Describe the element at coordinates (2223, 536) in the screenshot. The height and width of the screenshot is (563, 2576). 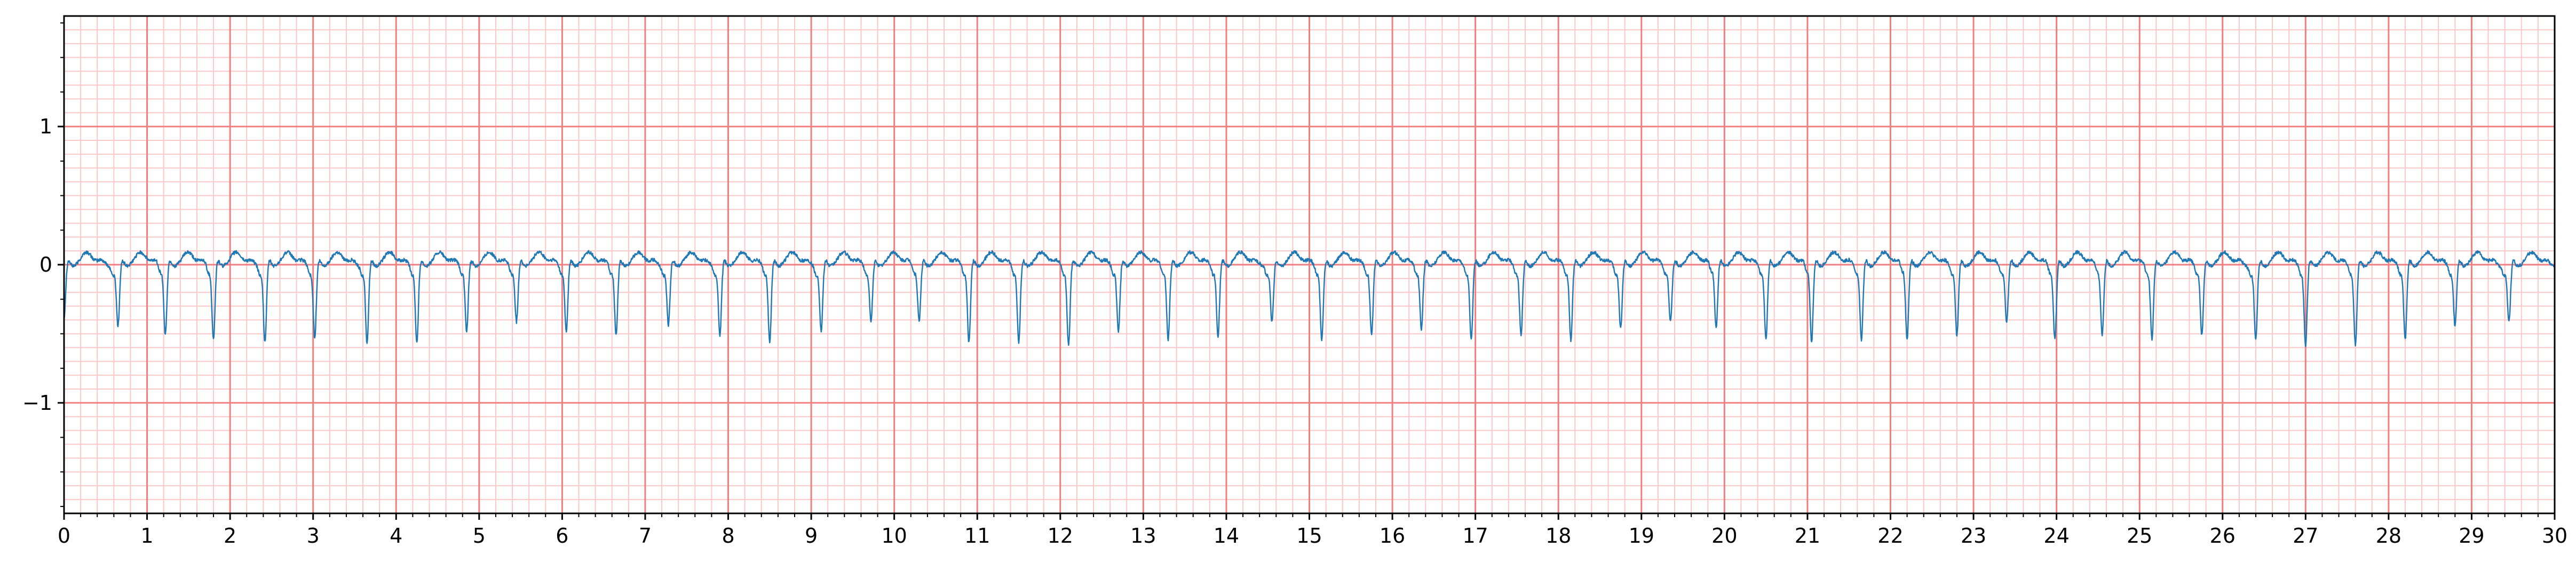
I see `x-tick-label: 26` at that location.